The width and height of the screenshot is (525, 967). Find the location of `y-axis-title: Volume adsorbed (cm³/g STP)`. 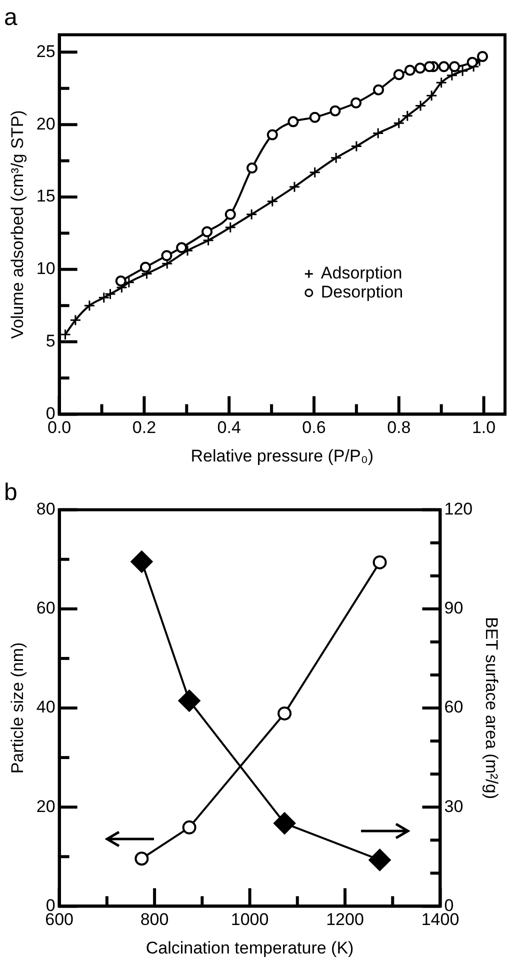

y-axis-title: Volume adsorbed (cm³/g STP) is located at coordinates (17, 224).